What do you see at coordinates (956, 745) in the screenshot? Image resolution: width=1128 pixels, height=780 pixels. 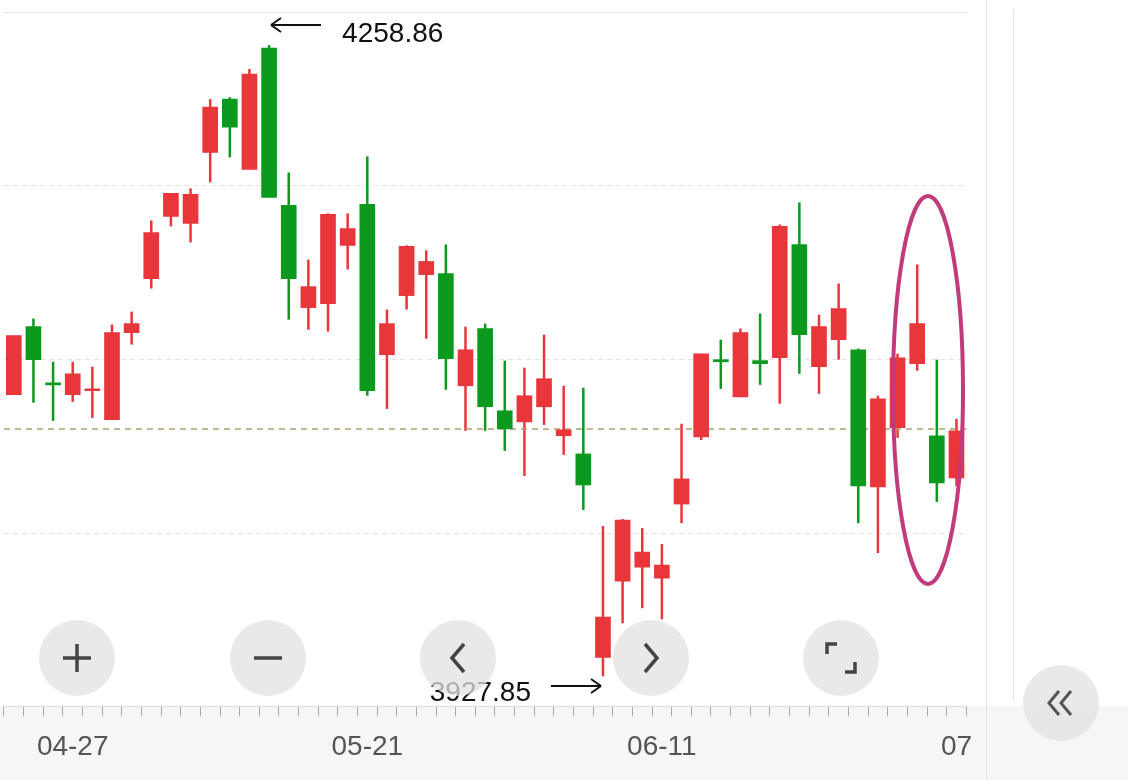 I see `x-tick-label: 07` at bounding box center [956, 745].